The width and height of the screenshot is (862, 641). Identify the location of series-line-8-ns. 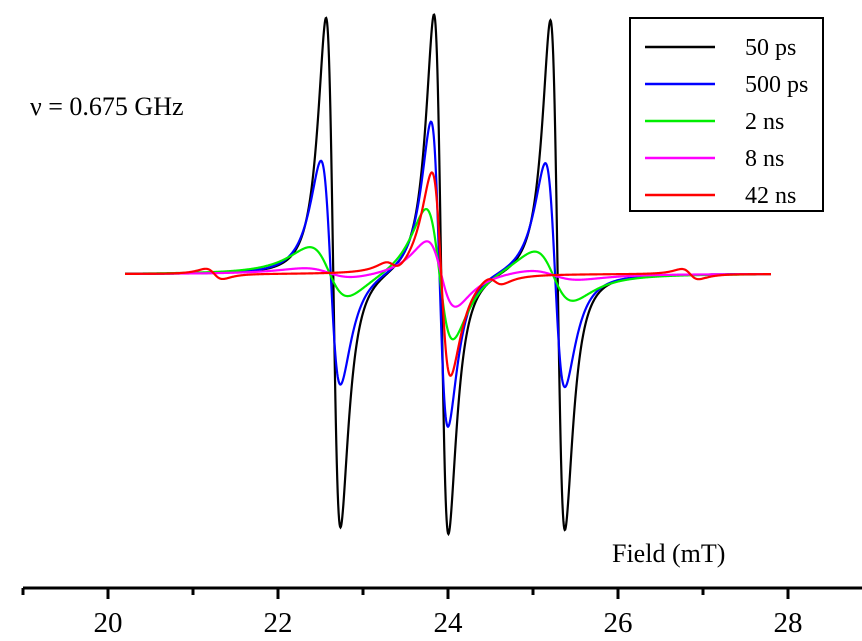
(448, 274).